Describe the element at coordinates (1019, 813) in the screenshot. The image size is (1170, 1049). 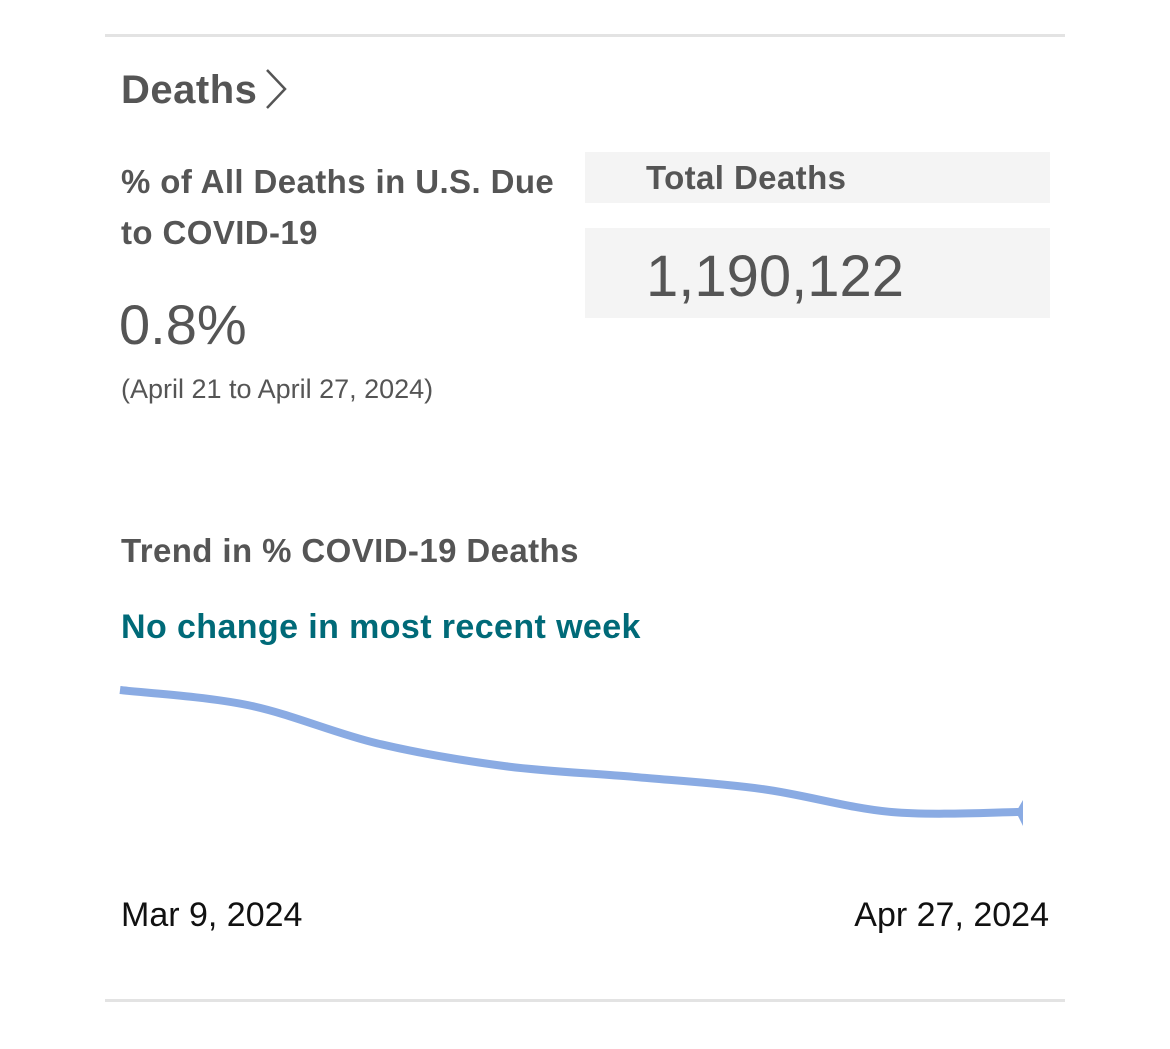
I see `trend-end-marker` at that location.